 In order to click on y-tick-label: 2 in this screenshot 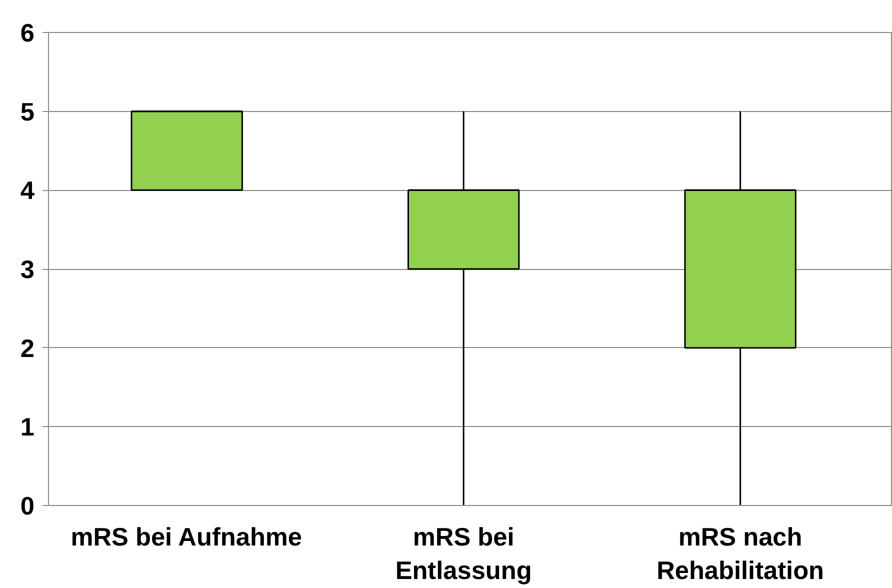, I will do `click(27, 348)`.